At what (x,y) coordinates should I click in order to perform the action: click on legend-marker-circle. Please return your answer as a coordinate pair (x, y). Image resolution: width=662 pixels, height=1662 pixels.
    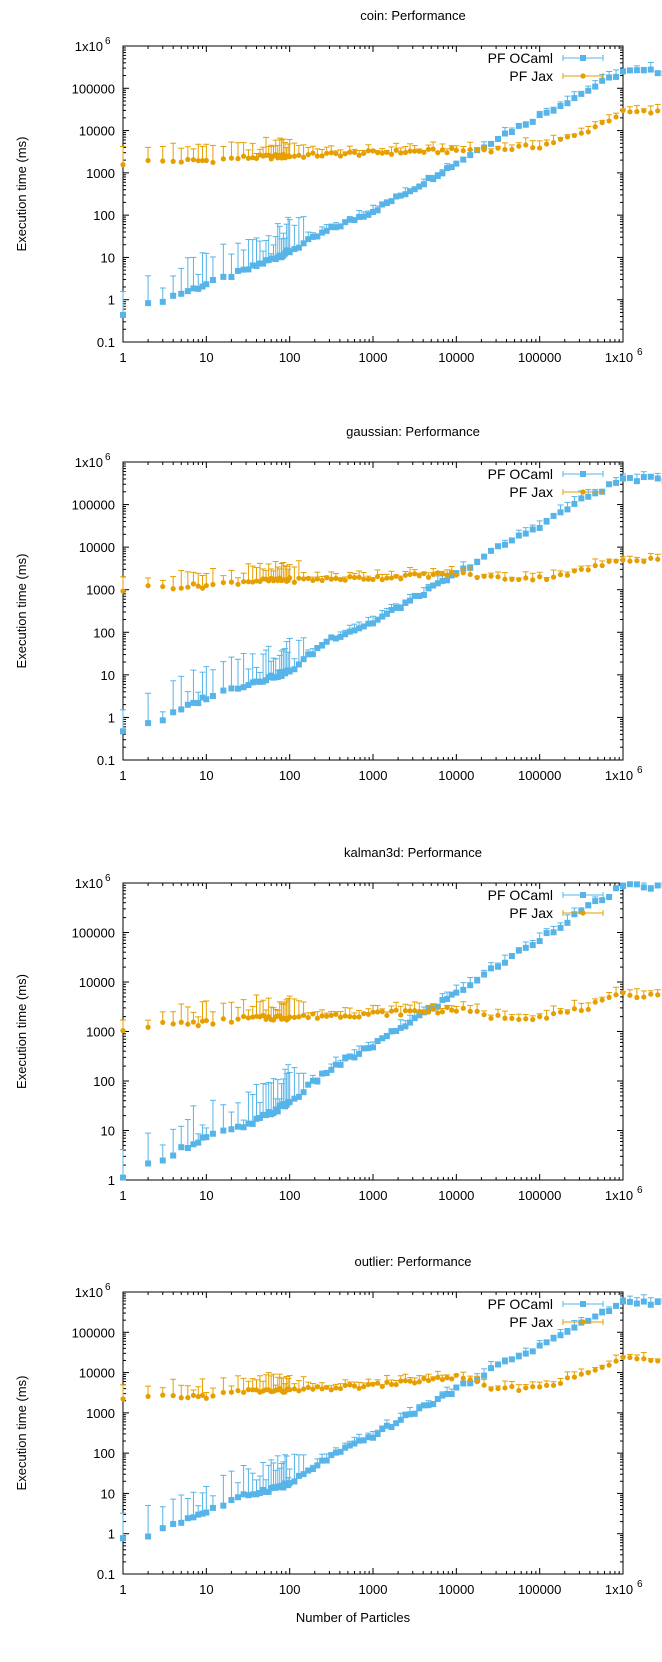
    Looking at the image, I should click on (583, 913).